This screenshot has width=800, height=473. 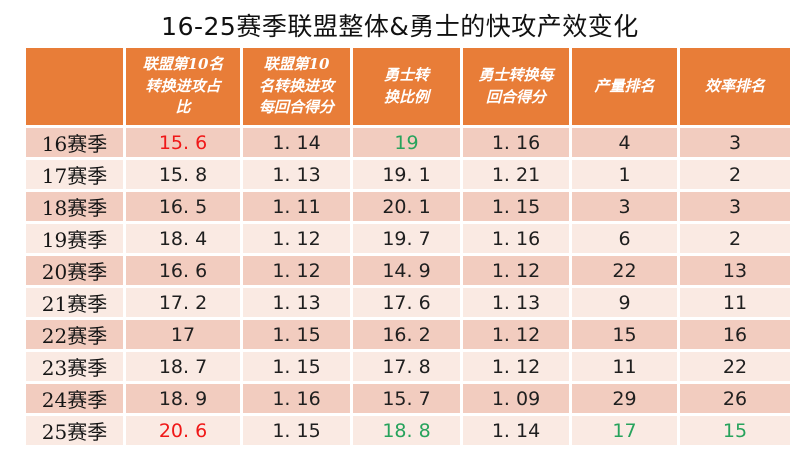 I want to click on table-cell: 17. 8, so click(x=406, y=366).